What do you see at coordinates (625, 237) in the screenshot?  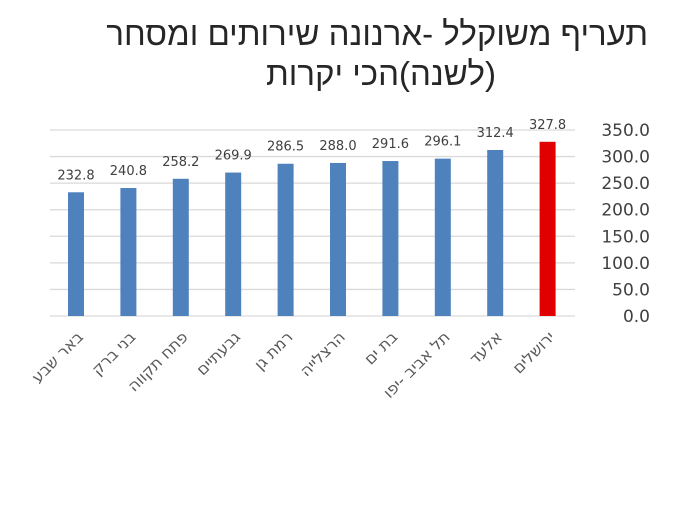 I see `y-tick-label: 150.0` at bounding box center [625, 237].